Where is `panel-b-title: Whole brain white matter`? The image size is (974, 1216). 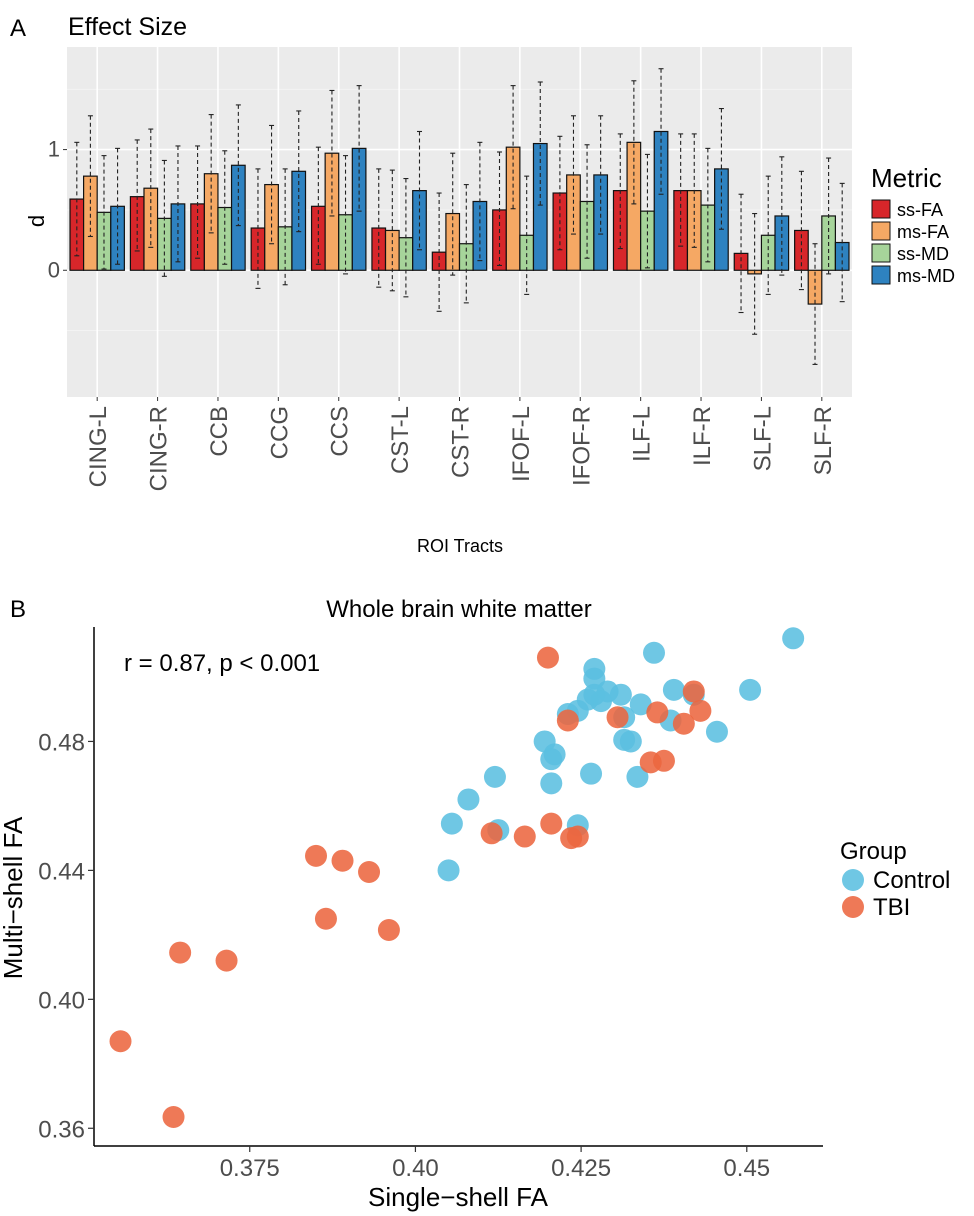
panel-b-title: Whole brain white matter is located at coordinates (458, 609).